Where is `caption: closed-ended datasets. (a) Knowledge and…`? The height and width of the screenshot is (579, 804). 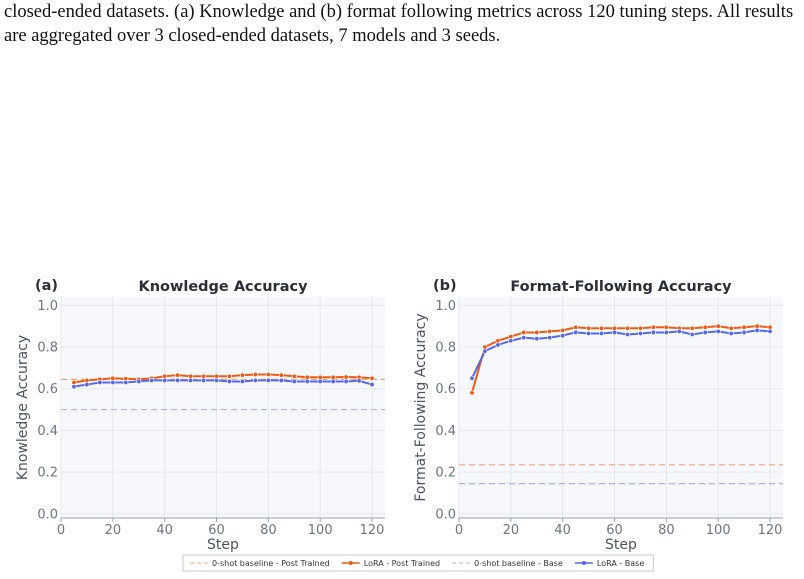 caption: closed-ended datasets. (a) Knowledge and… is located at coordinates (399, 24).